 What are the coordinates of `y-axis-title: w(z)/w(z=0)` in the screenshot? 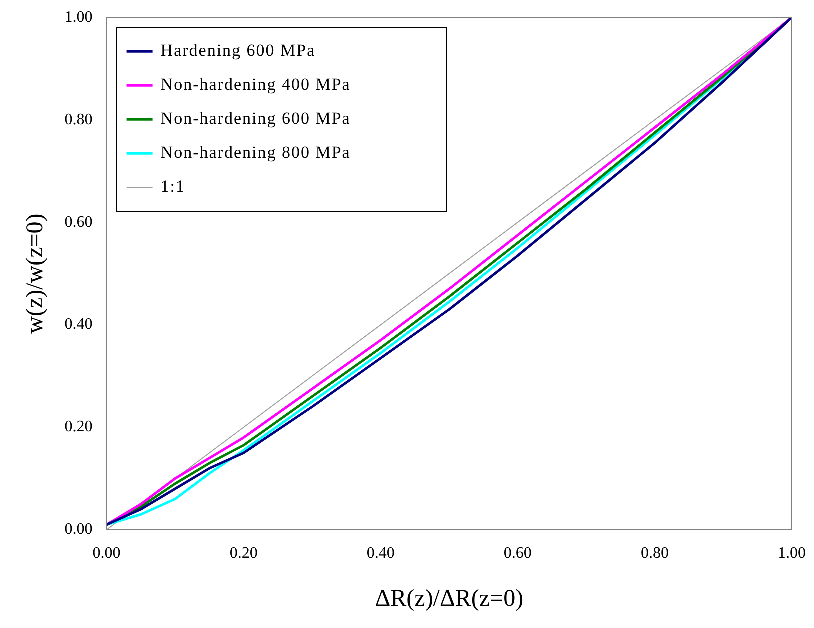 It's located at (35, 274).